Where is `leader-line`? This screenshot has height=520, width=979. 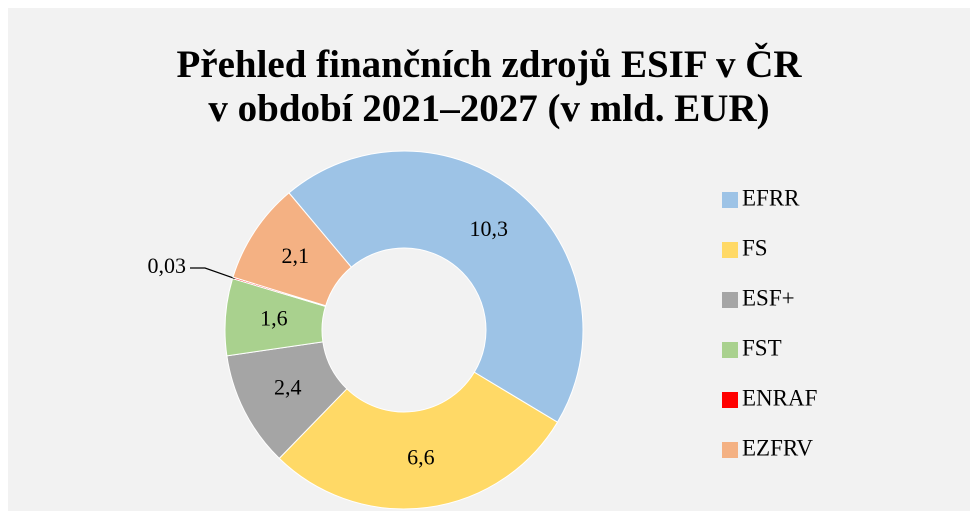 leader-line is located at coordinates (212, 273).